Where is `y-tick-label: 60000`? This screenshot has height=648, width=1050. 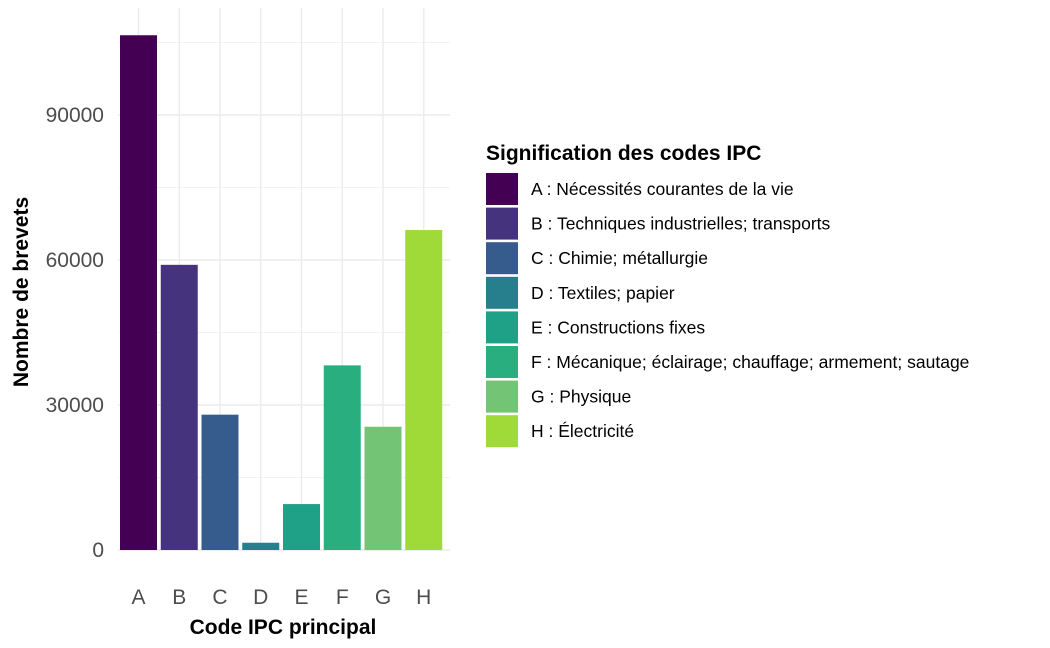 y-tick-label: 60000 is located at coordinates (75, 260).